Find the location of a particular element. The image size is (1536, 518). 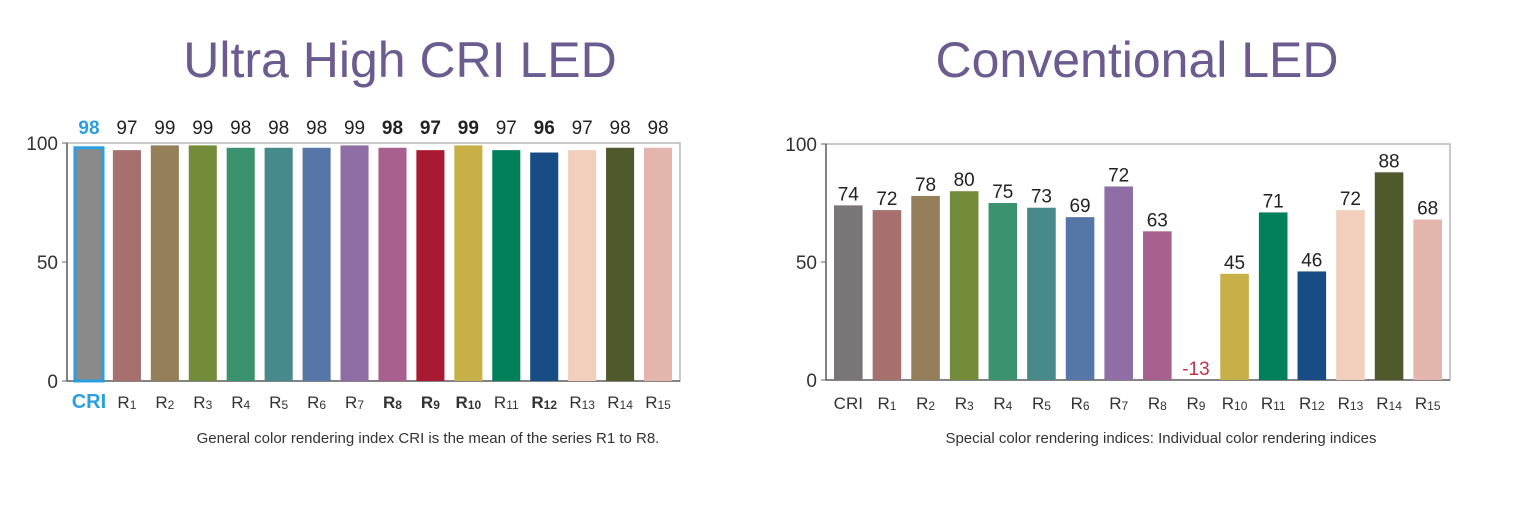

category-label: R12 is located at coordinates (544, 402).